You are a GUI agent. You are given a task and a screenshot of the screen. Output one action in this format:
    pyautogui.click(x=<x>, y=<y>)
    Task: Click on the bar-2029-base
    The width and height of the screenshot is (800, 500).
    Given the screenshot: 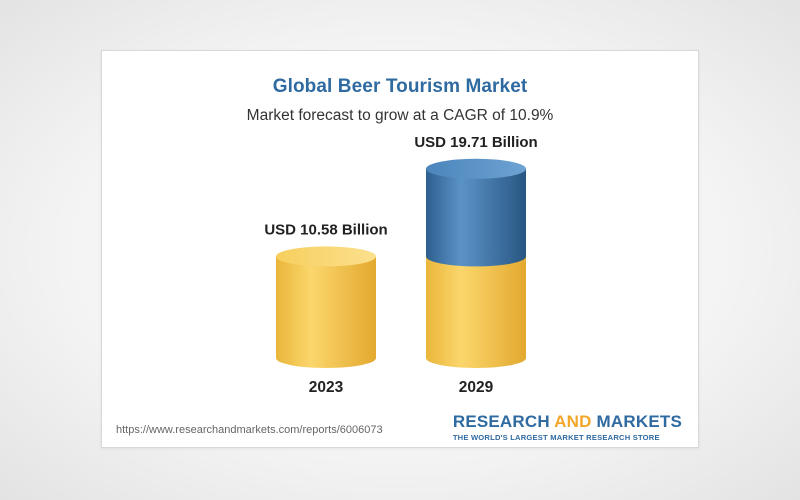 What is the action you would take?
    pyautogui.click(x=476, y=312)
    